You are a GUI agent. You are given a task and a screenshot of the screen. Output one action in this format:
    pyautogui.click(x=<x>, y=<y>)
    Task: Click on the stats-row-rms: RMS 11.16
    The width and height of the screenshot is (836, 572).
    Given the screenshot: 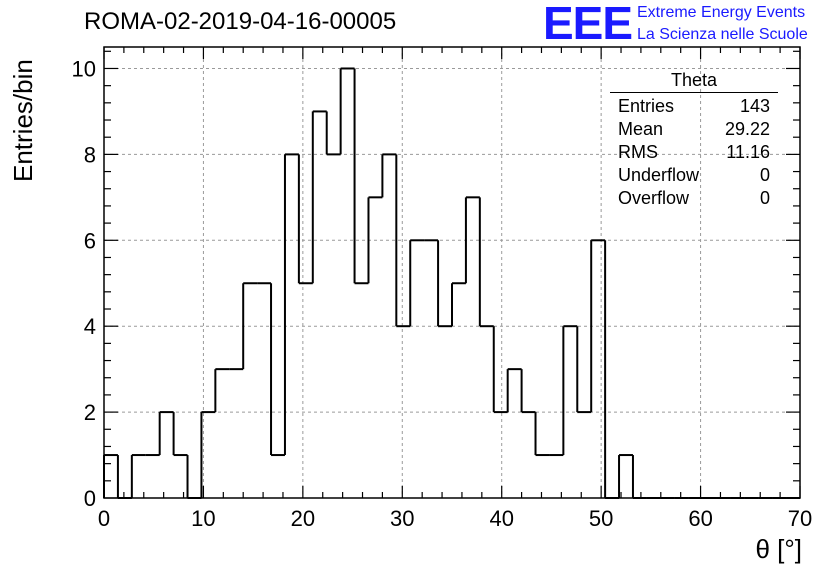 What is the action you would take?
    pyautogui.click(x=694, y=152)
    